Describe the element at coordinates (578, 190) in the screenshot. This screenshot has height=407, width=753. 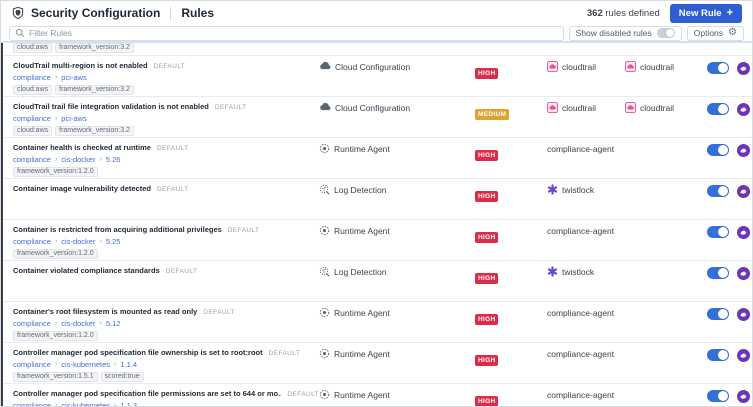
I see `source-label: twistlock` at that location.